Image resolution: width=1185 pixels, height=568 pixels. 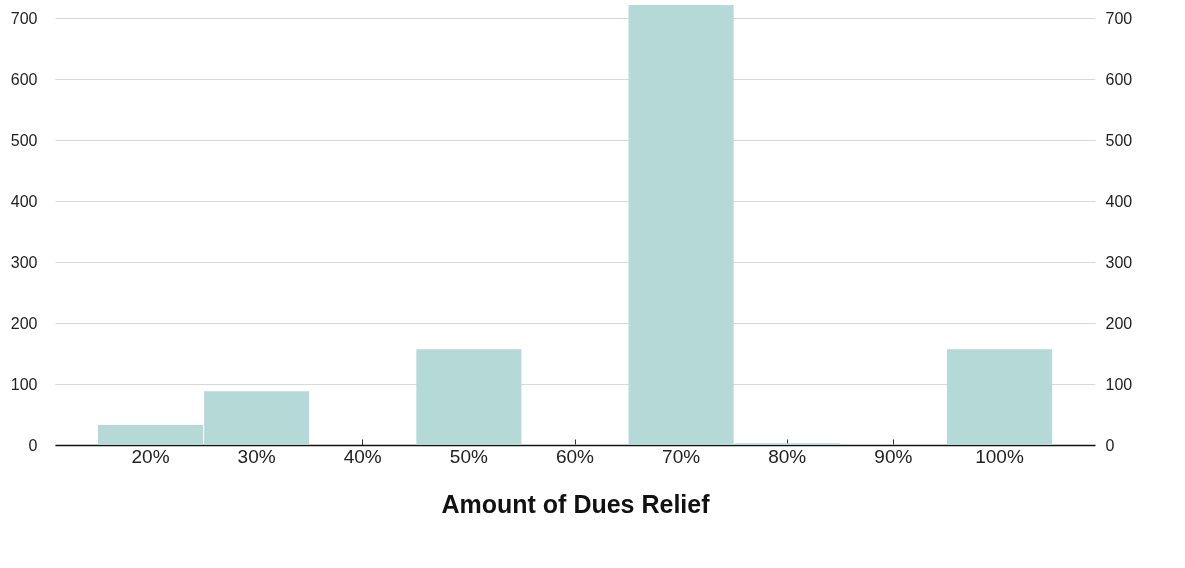 I want to click on x-tick-label: 80%, so click(x=787, y=456).